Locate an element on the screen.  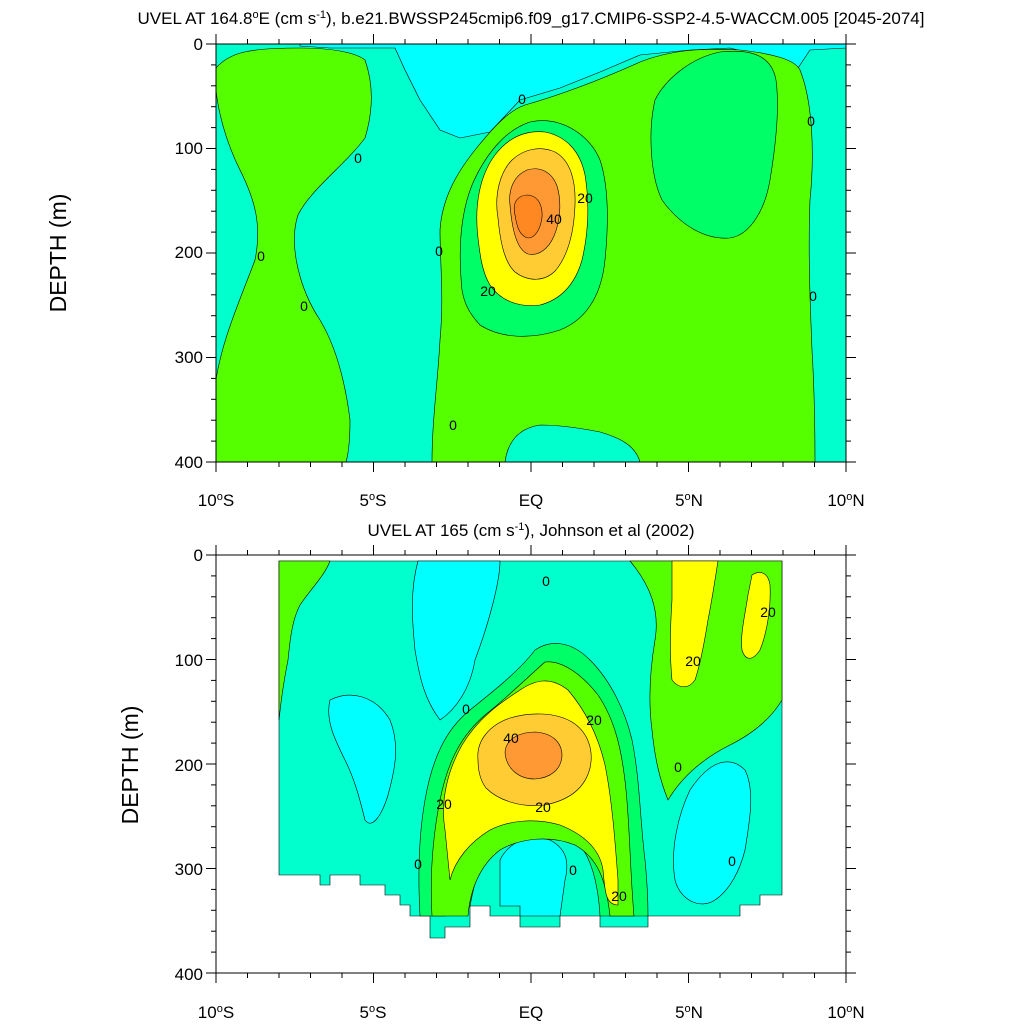
p2-fill-yellow-ne is located at coordinates (694, 624).